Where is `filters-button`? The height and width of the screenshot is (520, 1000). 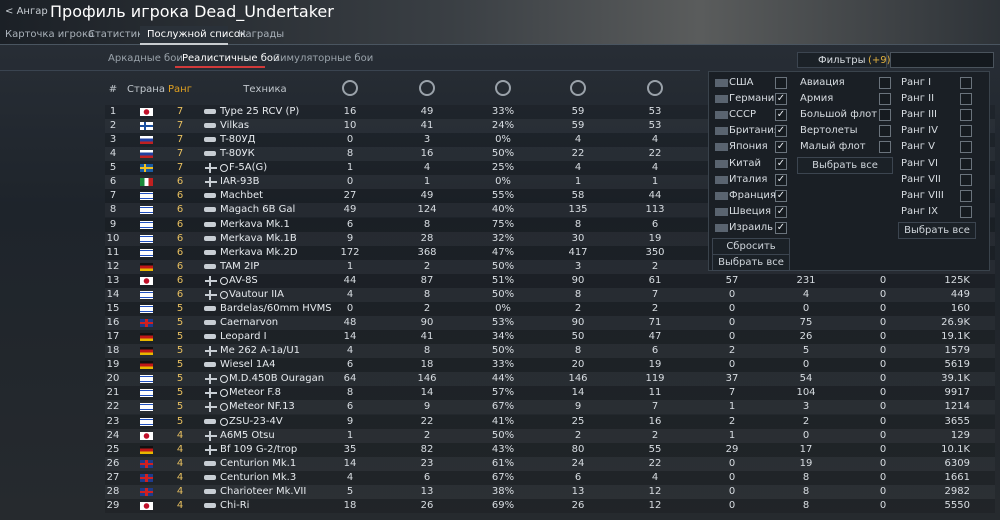 filters-button is located at coordinates (842, 60).